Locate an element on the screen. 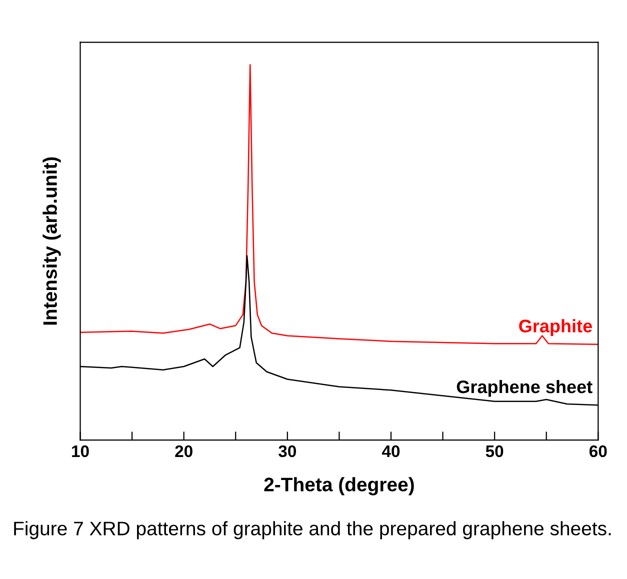 This screenshot has height=579, width=627. x-axis-title: 2-Theta (degree) is located at coordinates (339, 486).